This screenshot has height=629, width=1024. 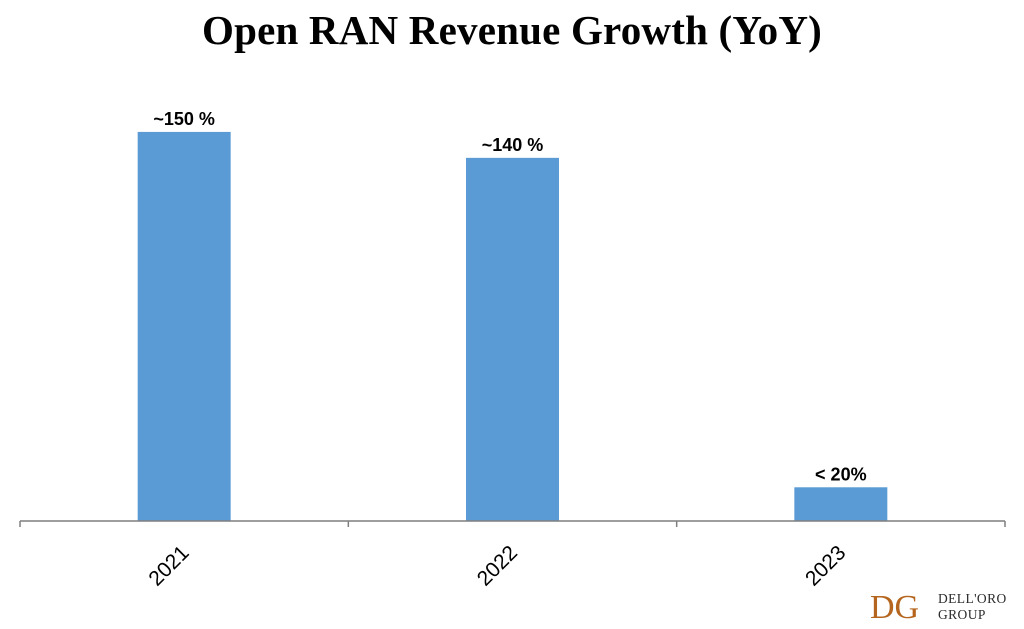 What do you see at coordinates (512, 339) in the screenshot?
I see `bar-2022` at bounding box center [512, 339].